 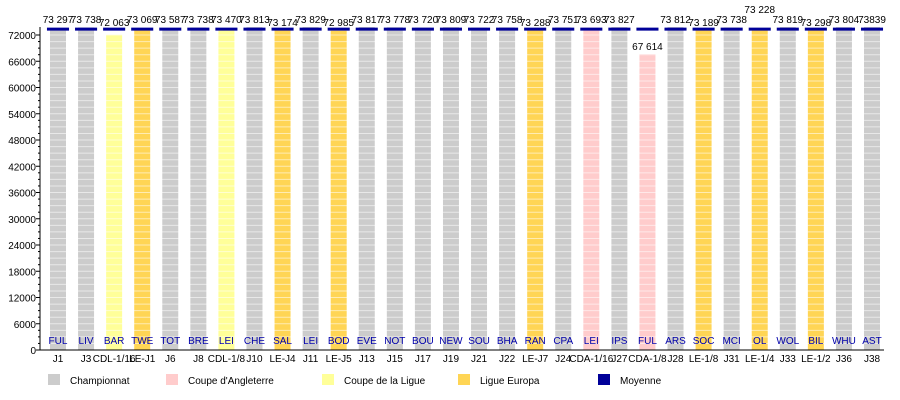 What do you see at coordinates (22, 272) in the screenshot?
I see `y-tick-label: 18000` at bounding box center [22, 272].